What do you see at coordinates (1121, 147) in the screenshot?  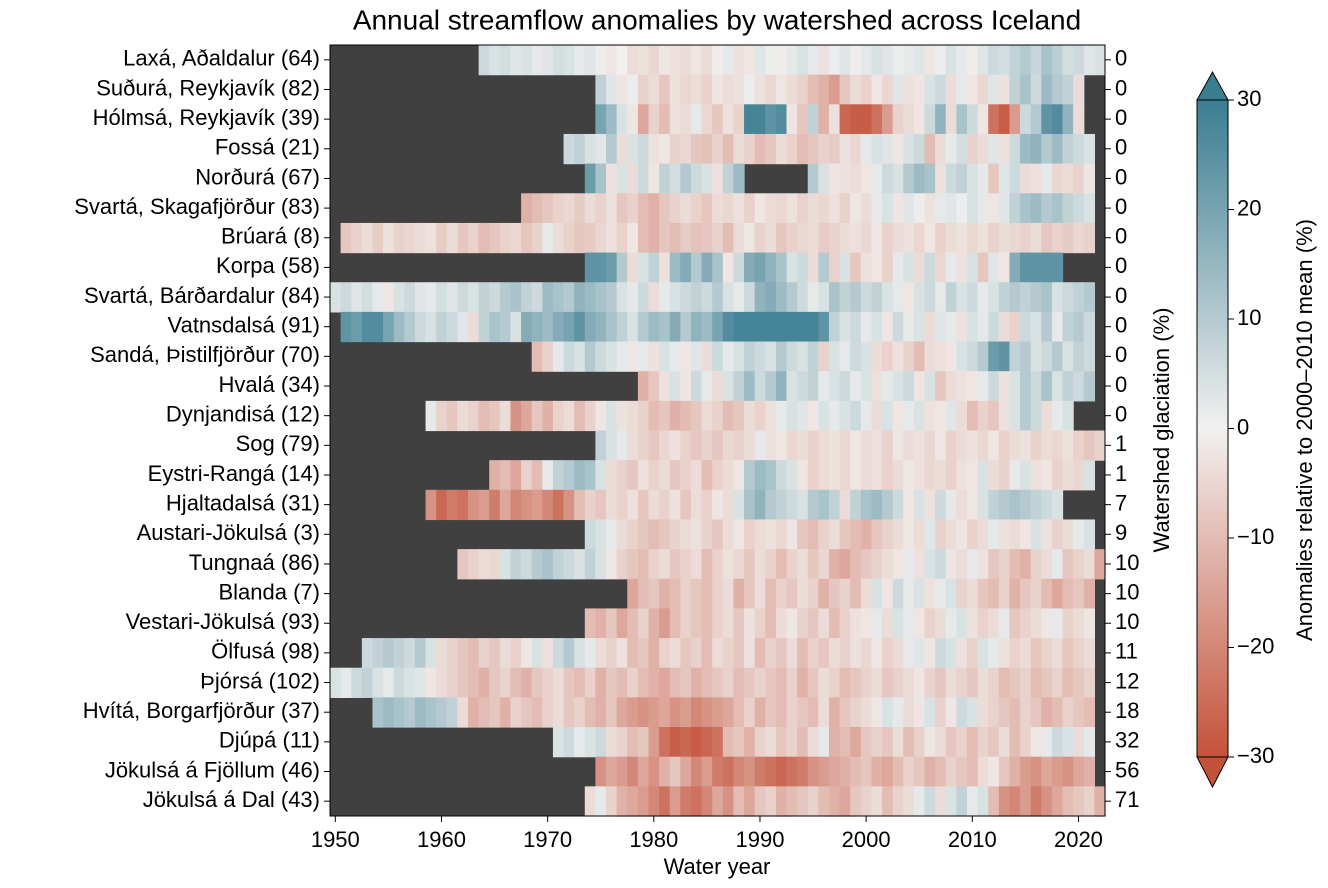 I see `y2-tick-label: 0` at bounding box center [1121, 147].